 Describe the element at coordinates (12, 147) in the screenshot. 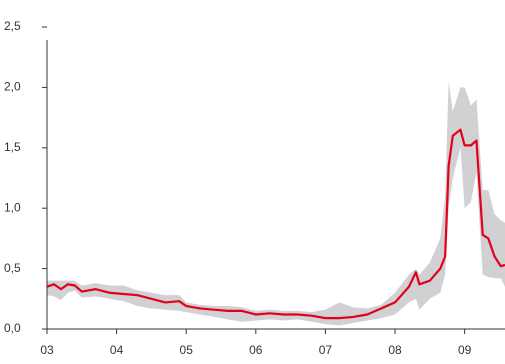

I see `y-tick-label: 1,5` at that location.